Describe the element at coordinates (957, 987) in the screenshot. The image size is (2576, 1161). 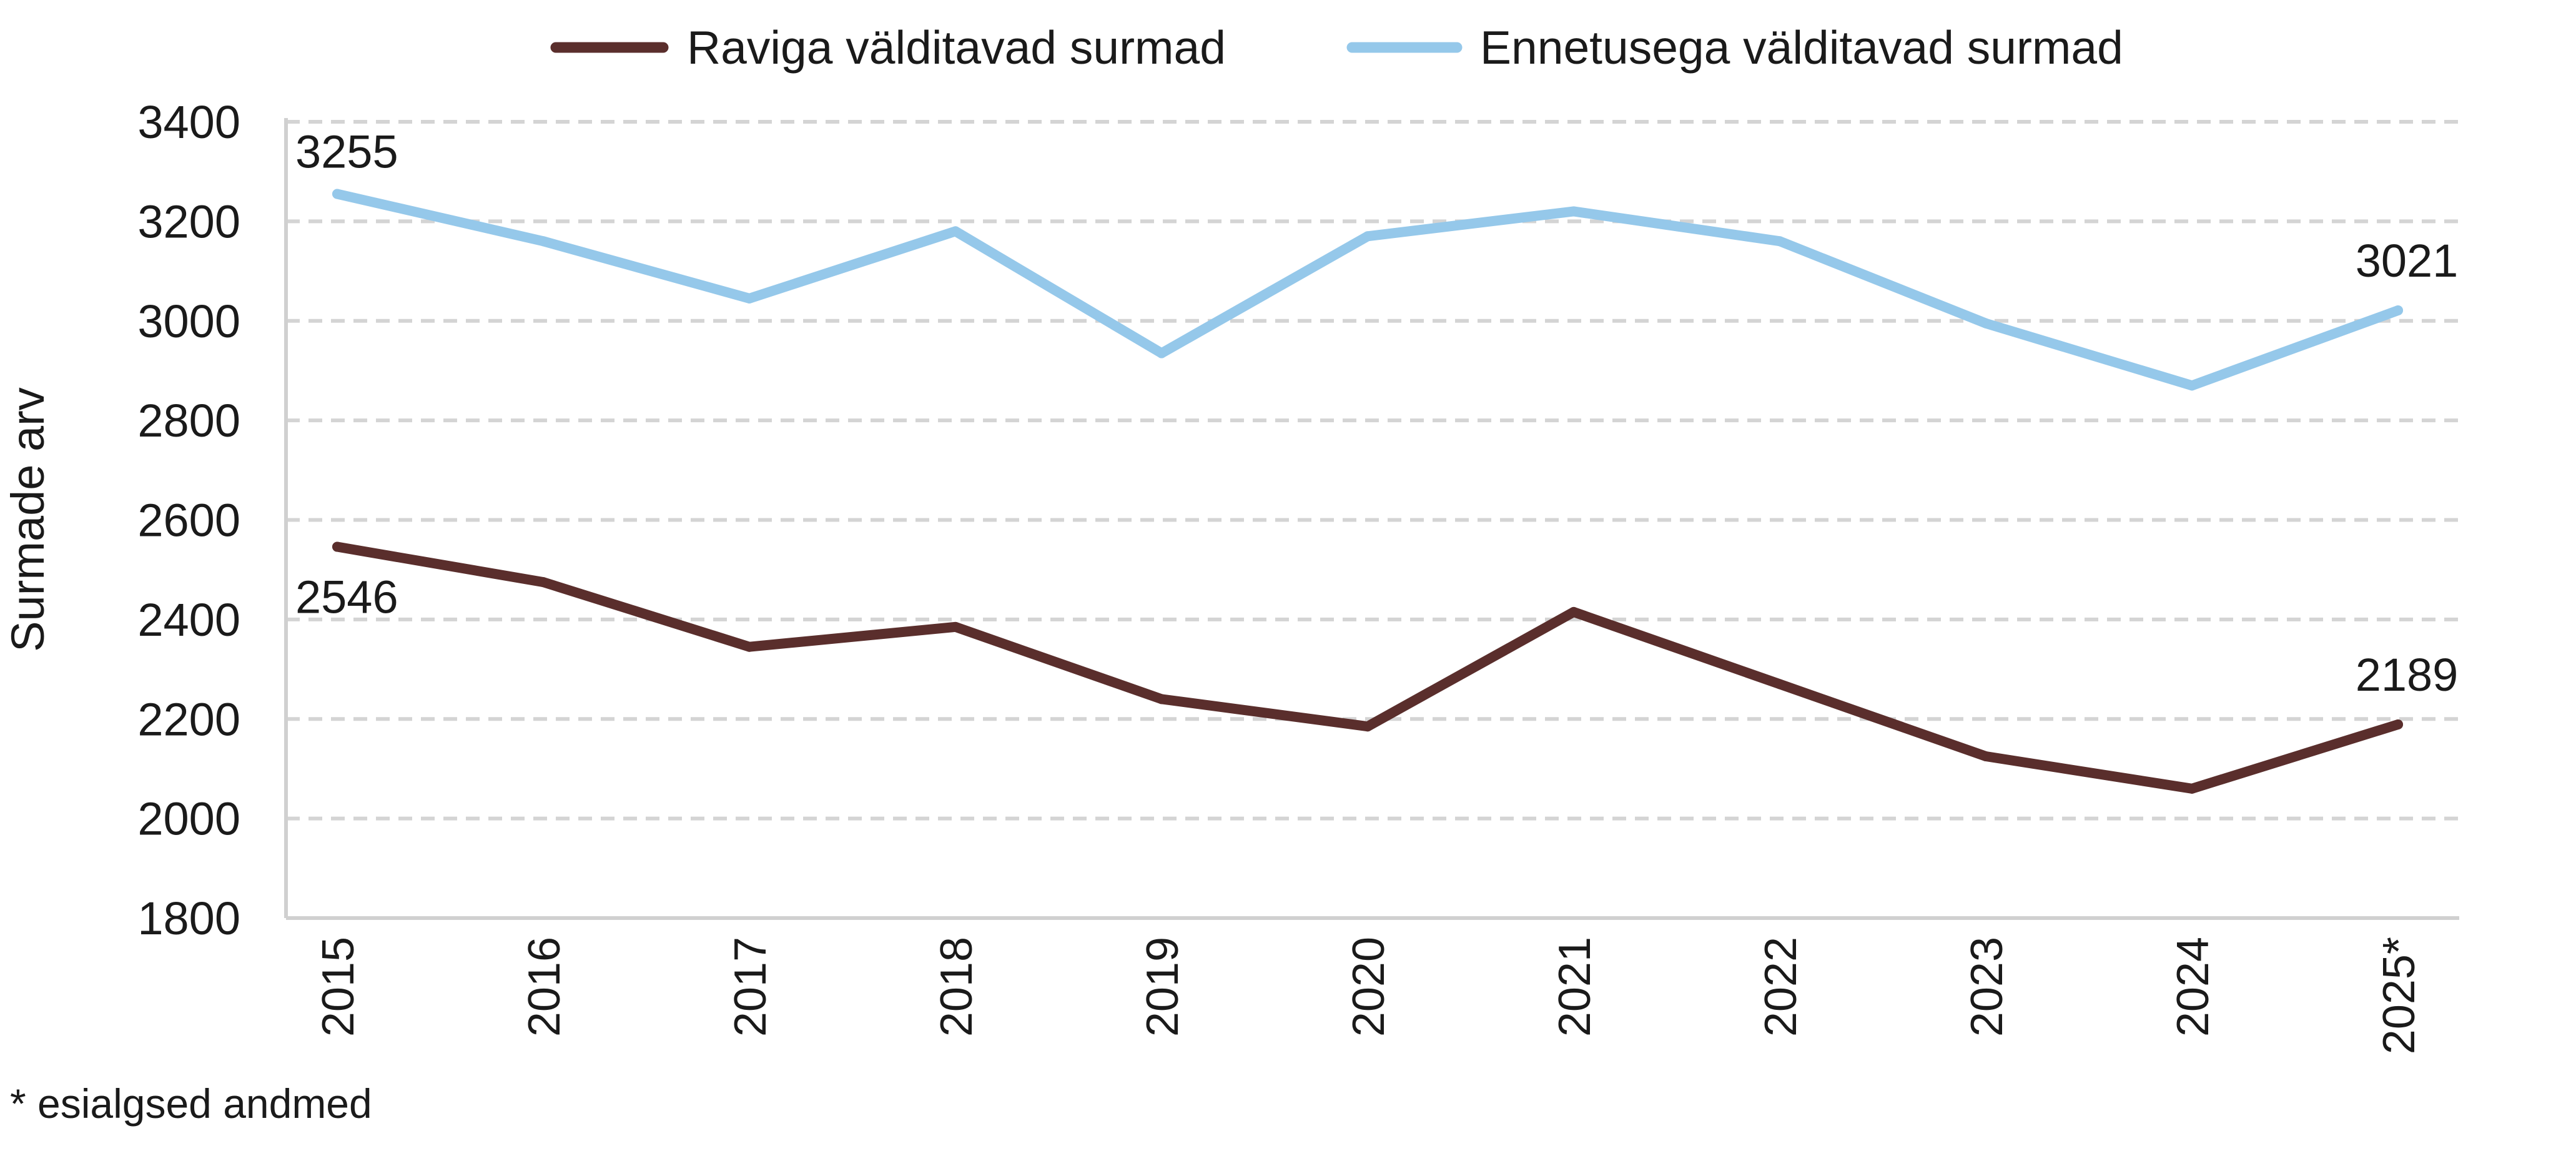
I see `x-tick-label: 2018` at that location.